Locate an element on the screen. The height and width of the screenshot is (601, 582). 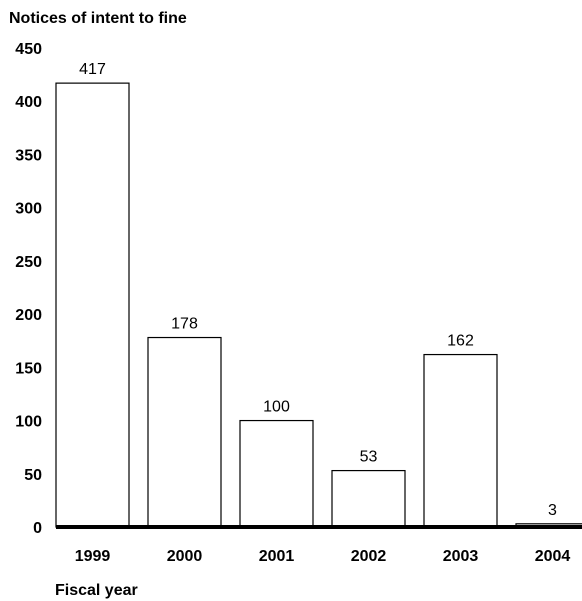
data-label: 178 is located at coordinates (184, 324).